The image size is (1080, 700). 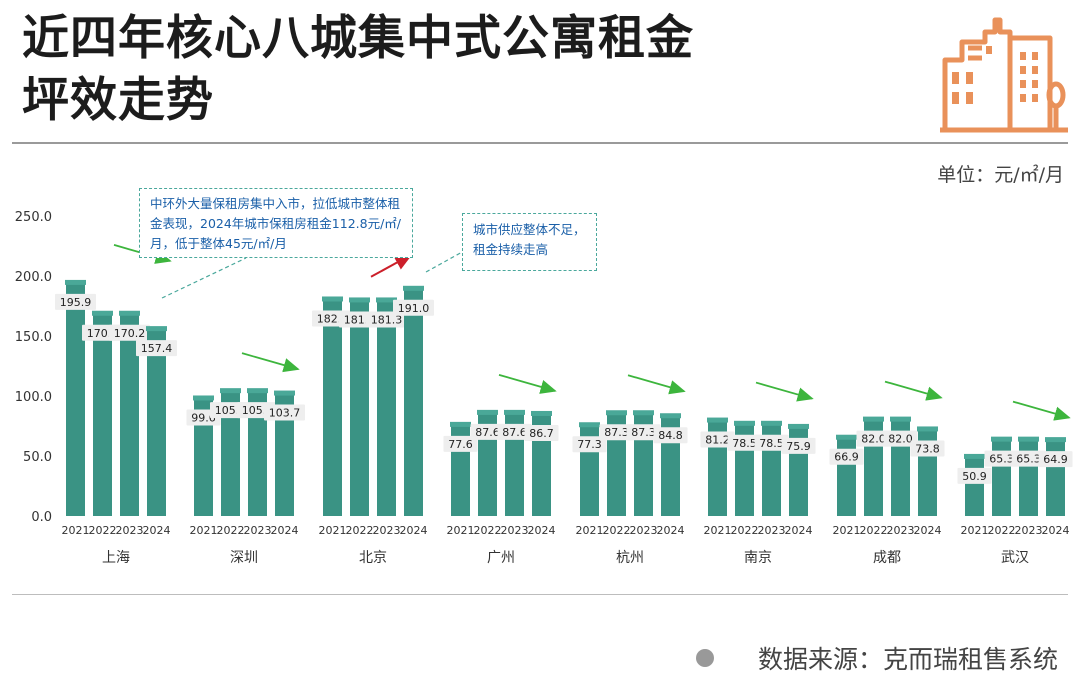 What do you see at coordinates (391, 265) in the screenshot?
I see `trend-up-arrow` at bounding box center [391, 265].